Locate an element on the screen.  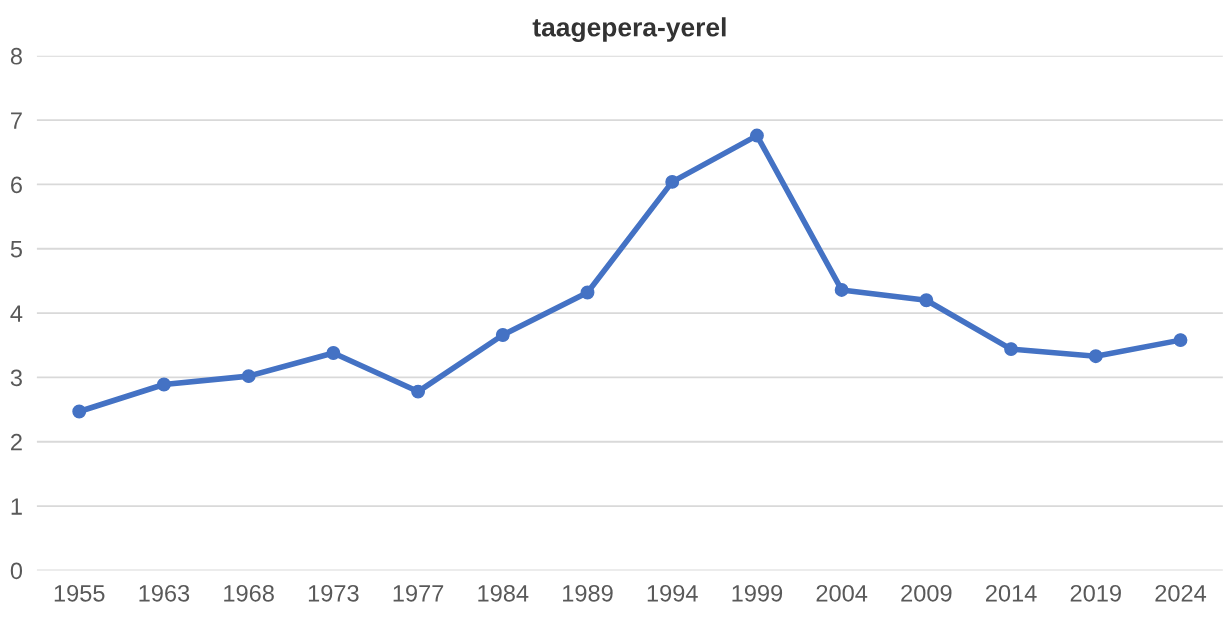
x-tick-label: 2014 is located at coordinates (1011, 593).